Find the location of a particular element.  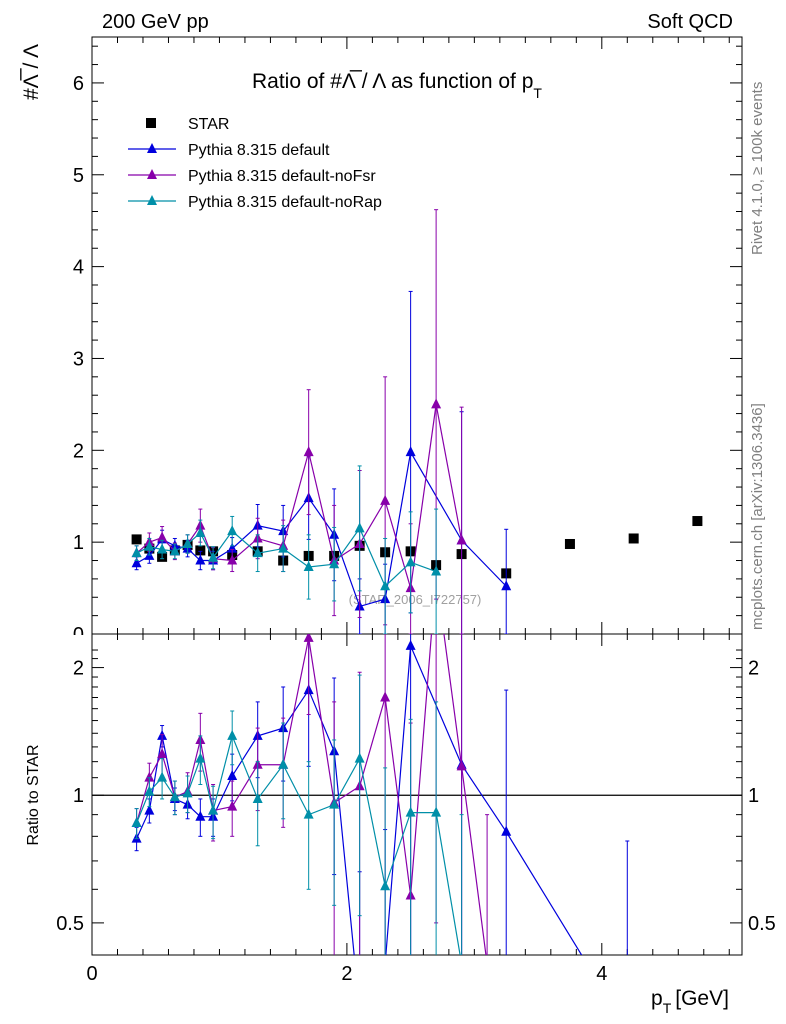

x-tick-label: 4 is located at coordinates (601, 974).